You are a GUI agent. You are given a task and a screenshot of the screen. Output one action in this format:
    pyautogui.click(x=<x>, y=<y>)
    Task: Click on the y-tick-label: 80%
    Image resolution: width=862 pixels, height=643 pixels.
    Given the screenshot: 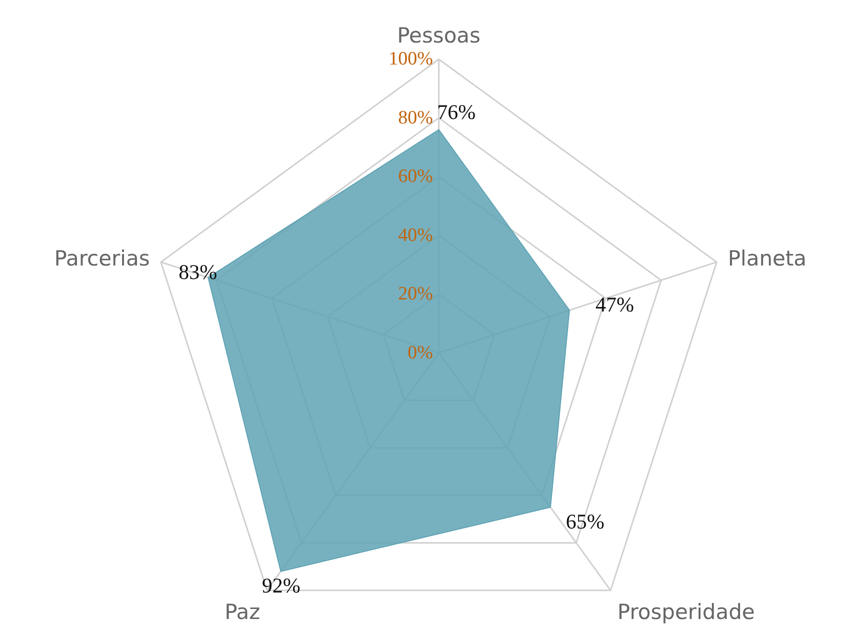 What is the action you would take?
    pyautogui.click(x=416, y=117)
    